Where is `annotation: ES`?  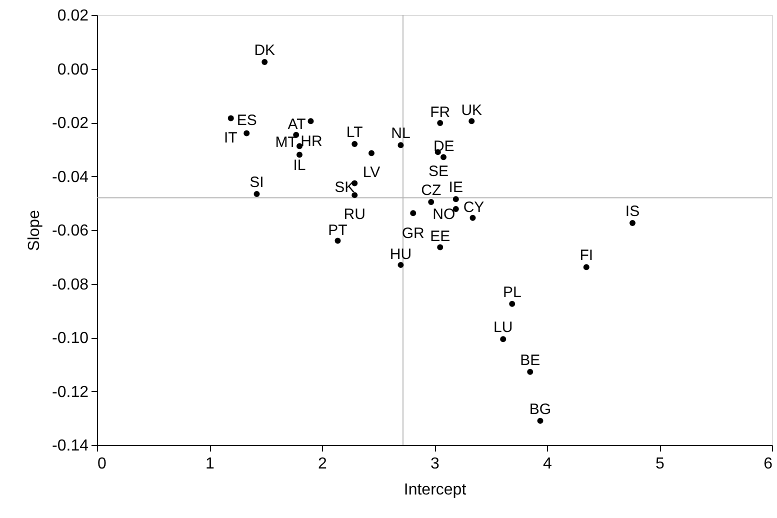 annotation: ES is located at coordinates (246, 121).